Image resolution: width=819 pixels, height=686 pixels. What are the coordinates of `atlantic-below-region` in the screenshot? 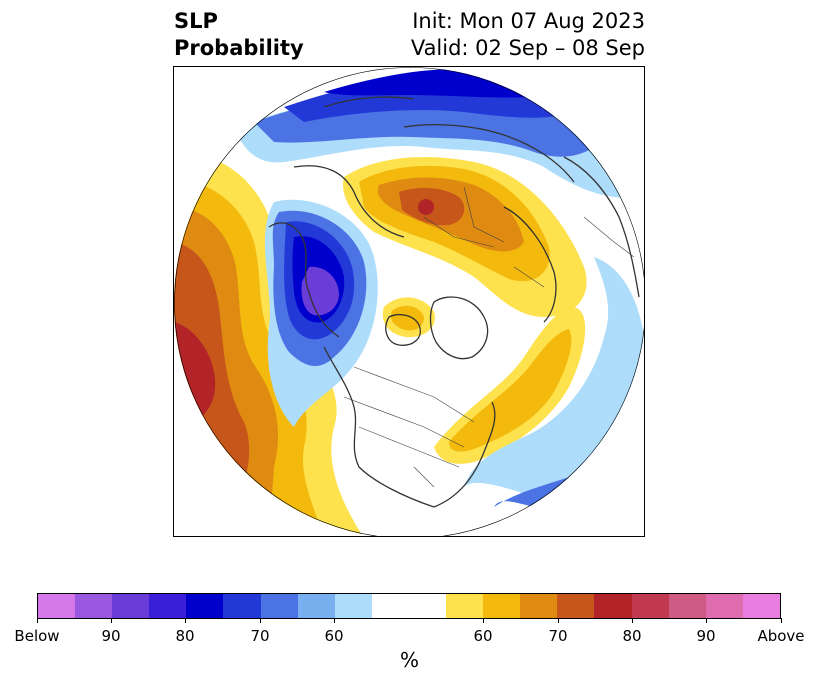 It's located at (554, 379).